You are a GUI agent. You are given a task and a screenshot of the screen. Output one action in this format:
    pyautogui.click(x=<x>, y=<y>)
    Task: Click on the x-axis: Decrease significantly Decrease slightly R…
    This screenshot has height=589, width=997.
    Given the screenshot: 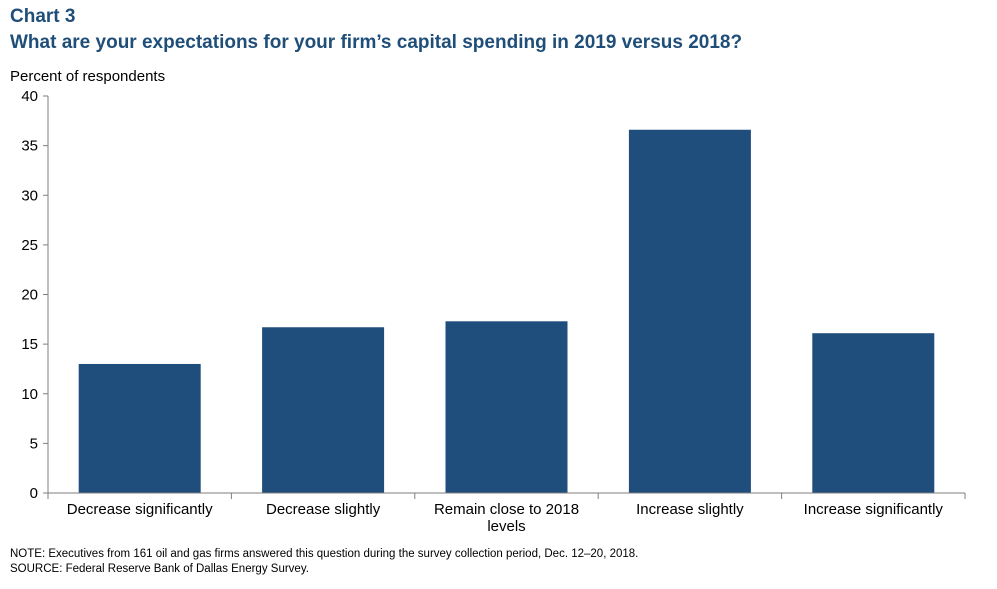 What is the action you would take?
    pyautogui.click(x=506, y=513)
    